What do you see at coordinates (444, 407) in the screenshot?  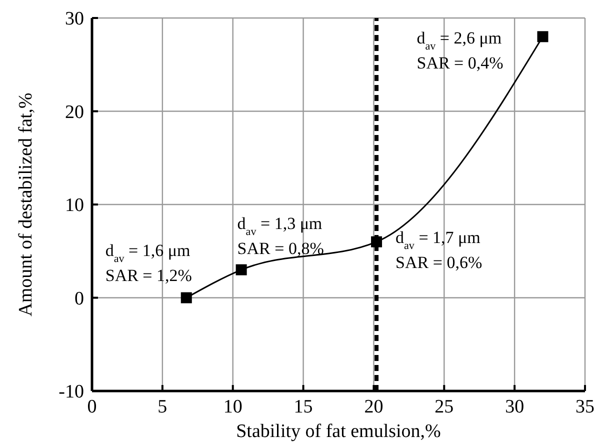 I see `x-tick-label: 25` at bounding box center [444, 407].